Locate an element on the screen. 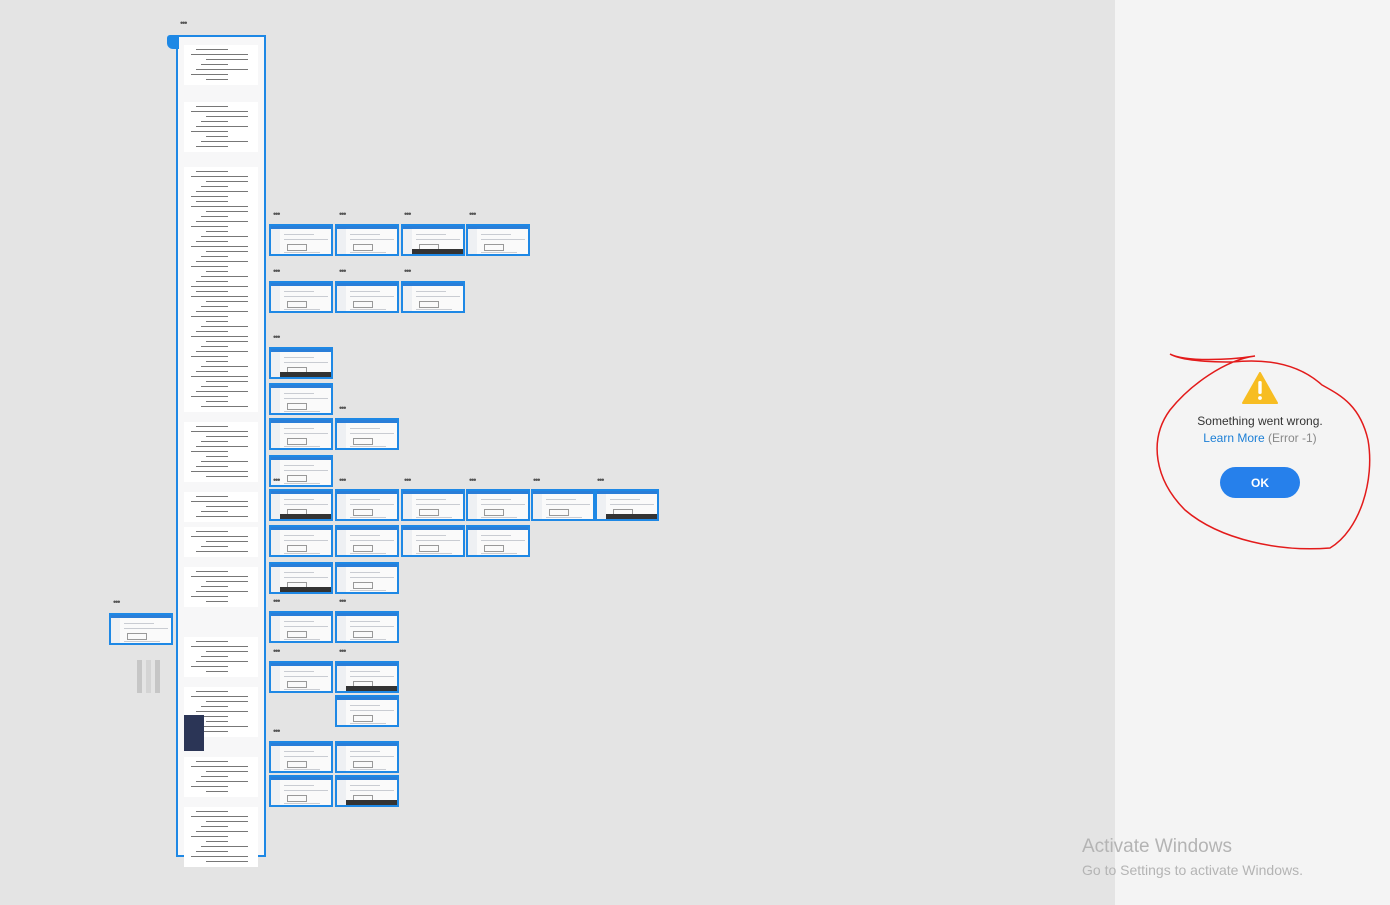 This screenshot has width=1390, height=905. error-details: Learn More (Error -1) is located at coordinates (1260, 438).